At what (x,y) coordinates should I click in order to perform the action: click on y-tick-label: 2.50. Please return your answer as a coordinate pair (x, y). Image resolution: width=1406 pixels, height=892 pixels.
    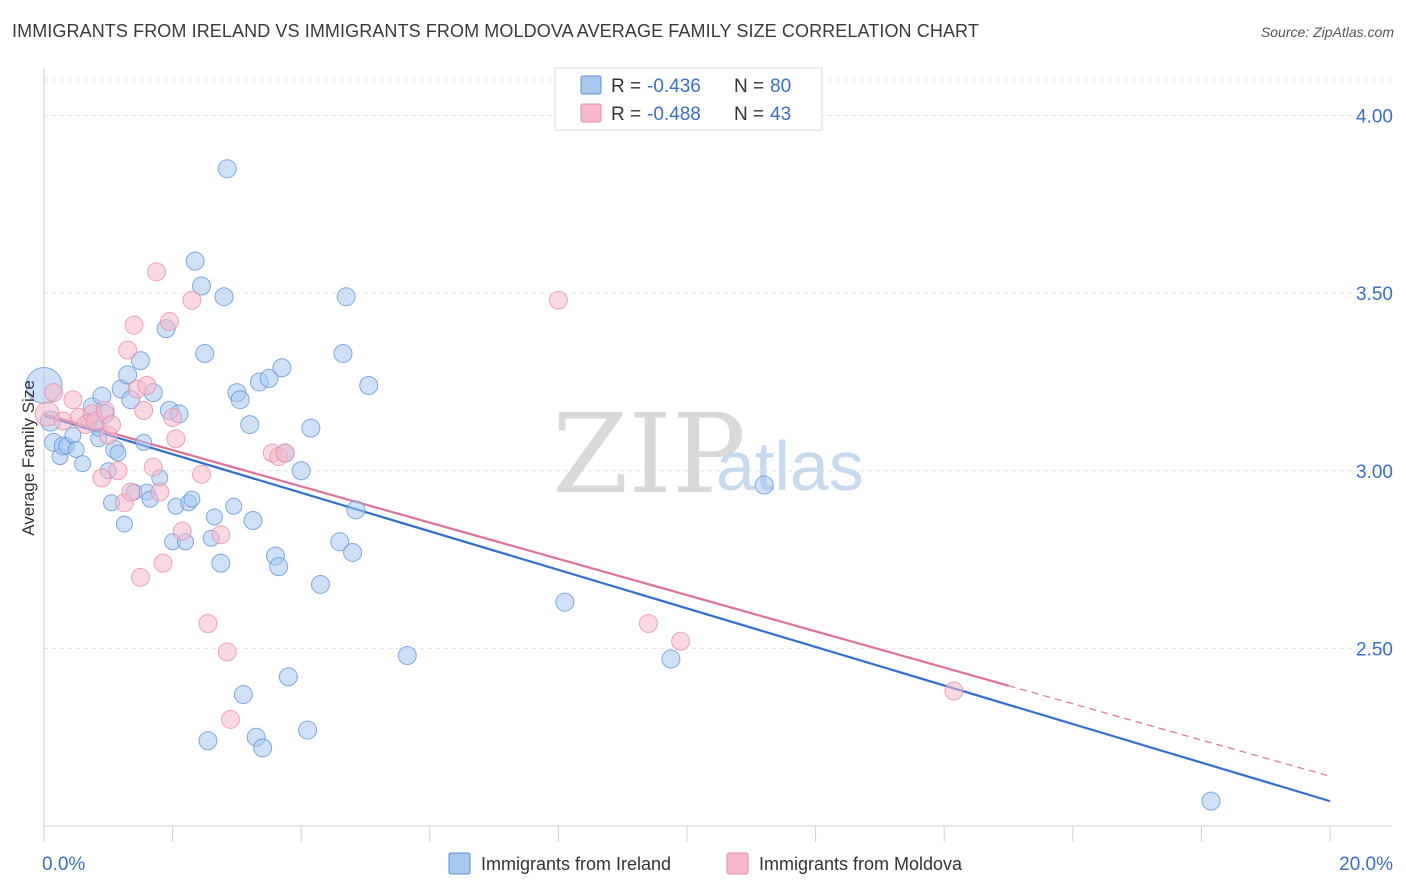
    Looking at the image, I should click on (1374, 649).